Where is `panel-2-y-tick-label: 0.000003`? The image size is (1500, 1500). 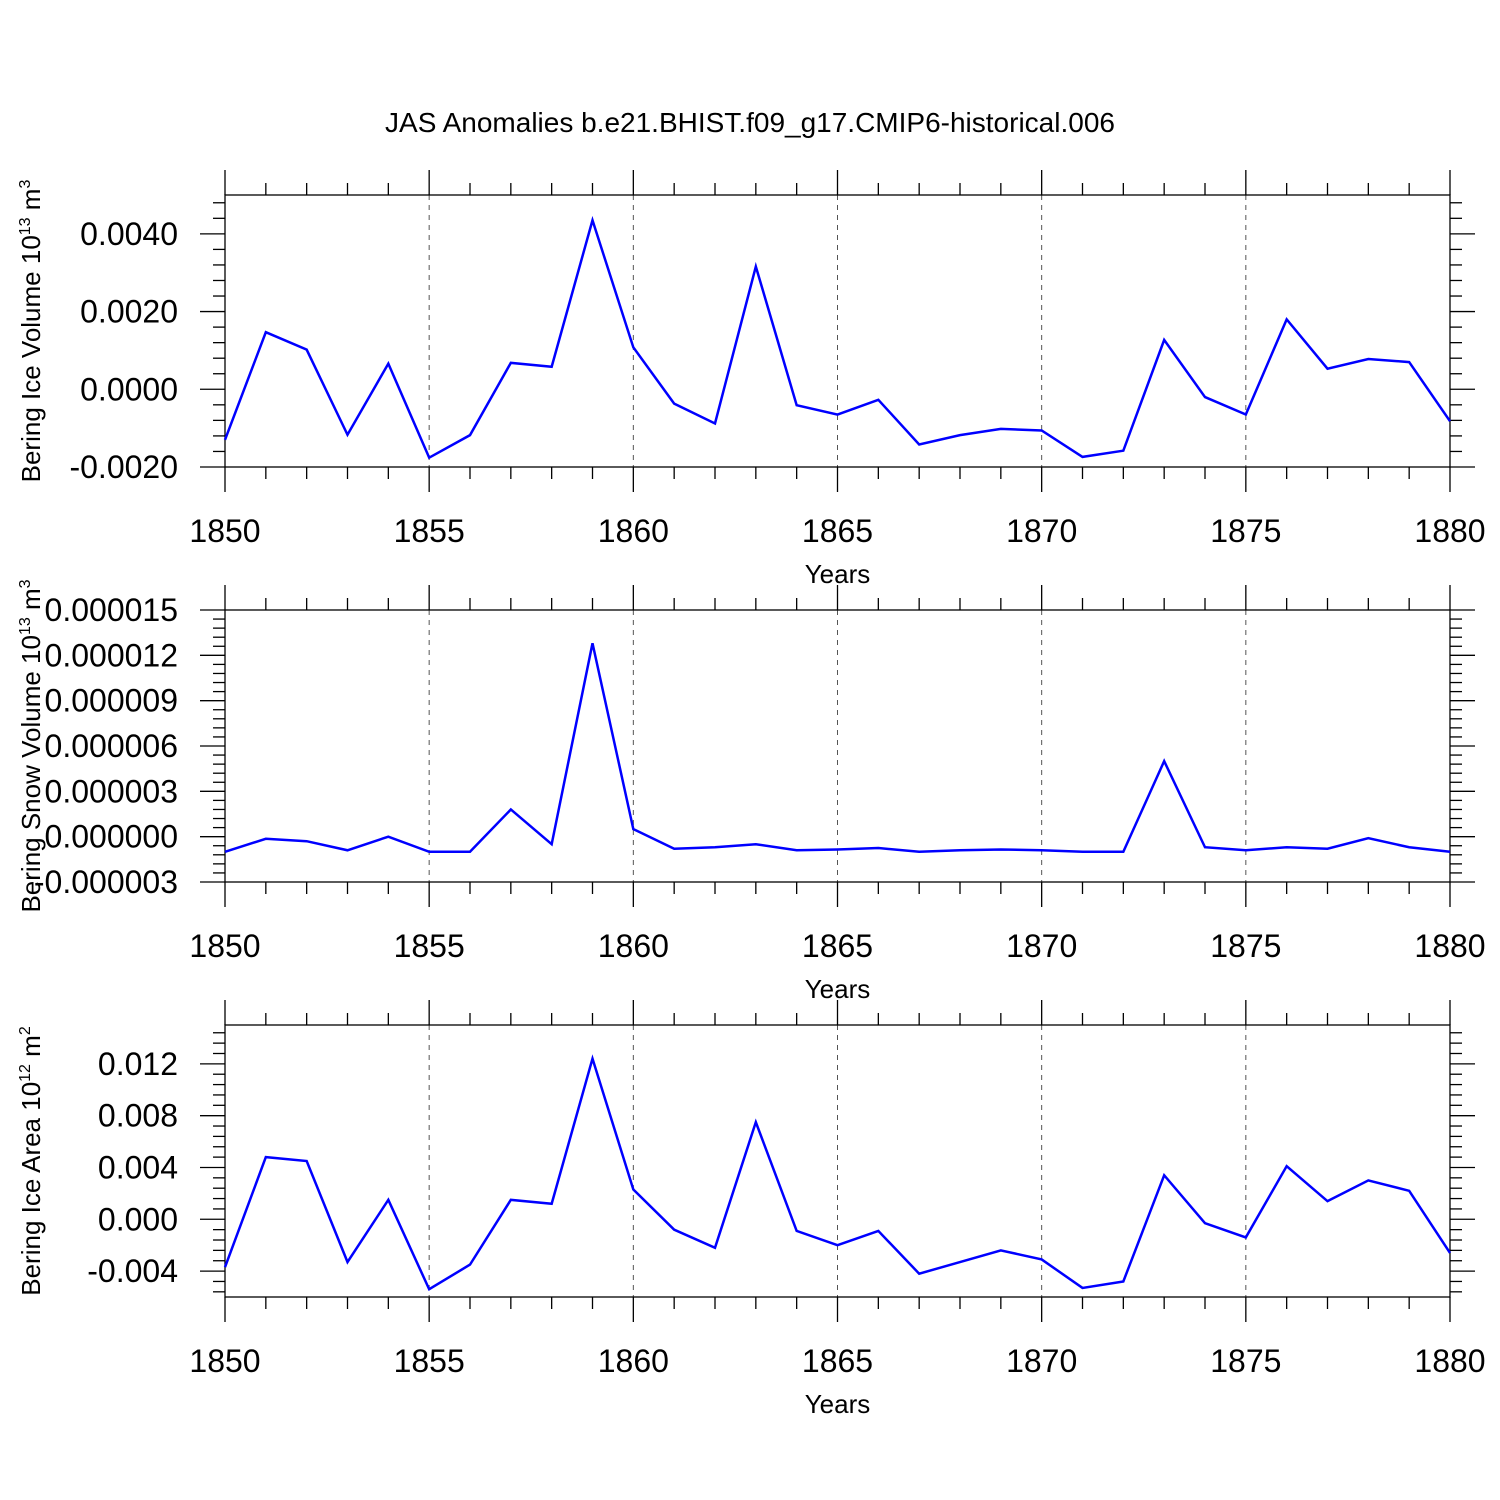
panel-2-y-tick-label: 0.000003 is located at coordinates (111, 791).